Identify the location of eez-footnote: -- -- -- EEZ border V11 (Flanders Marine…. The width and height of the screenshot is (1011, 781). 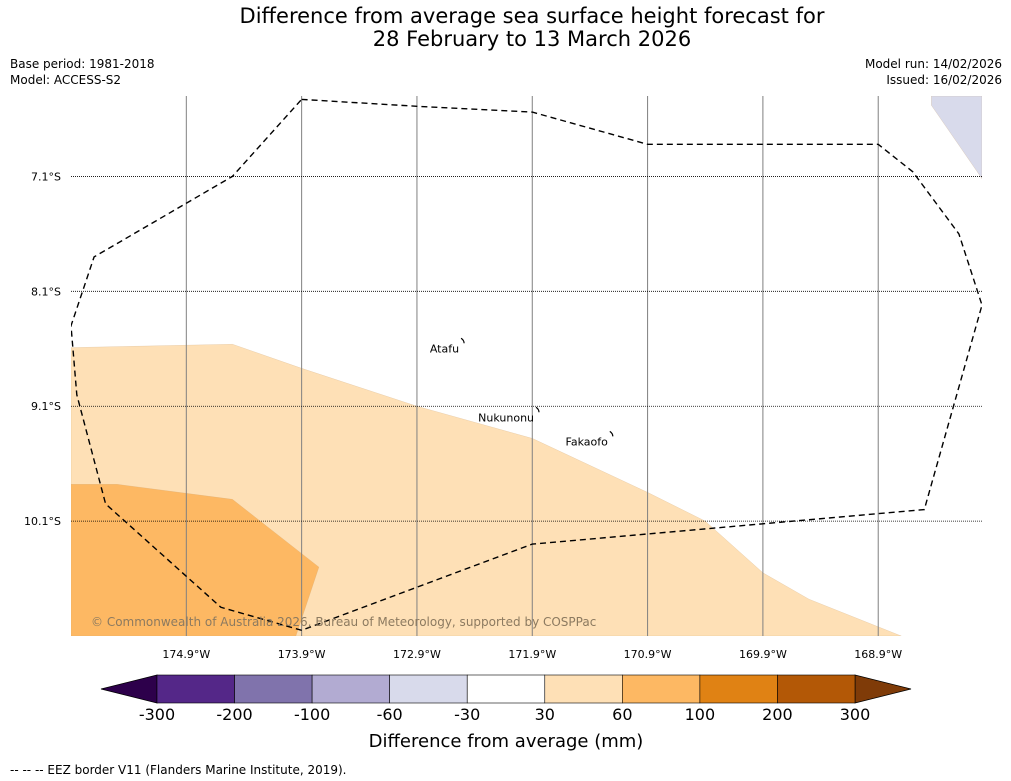
(178, 770).